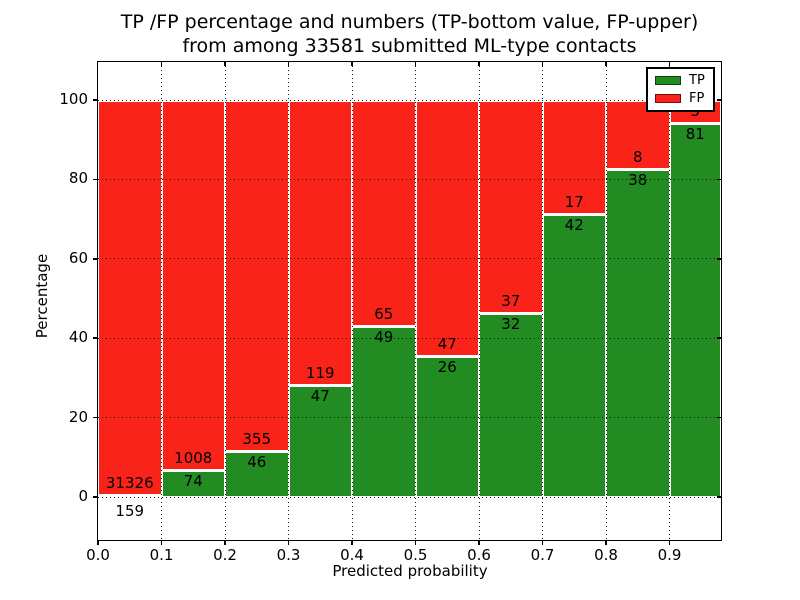  What do you see at coordinates (479, 555) in the screenshot?
I see `x-tick-label-0.6: 0.6` at bounding box center [479, 555].